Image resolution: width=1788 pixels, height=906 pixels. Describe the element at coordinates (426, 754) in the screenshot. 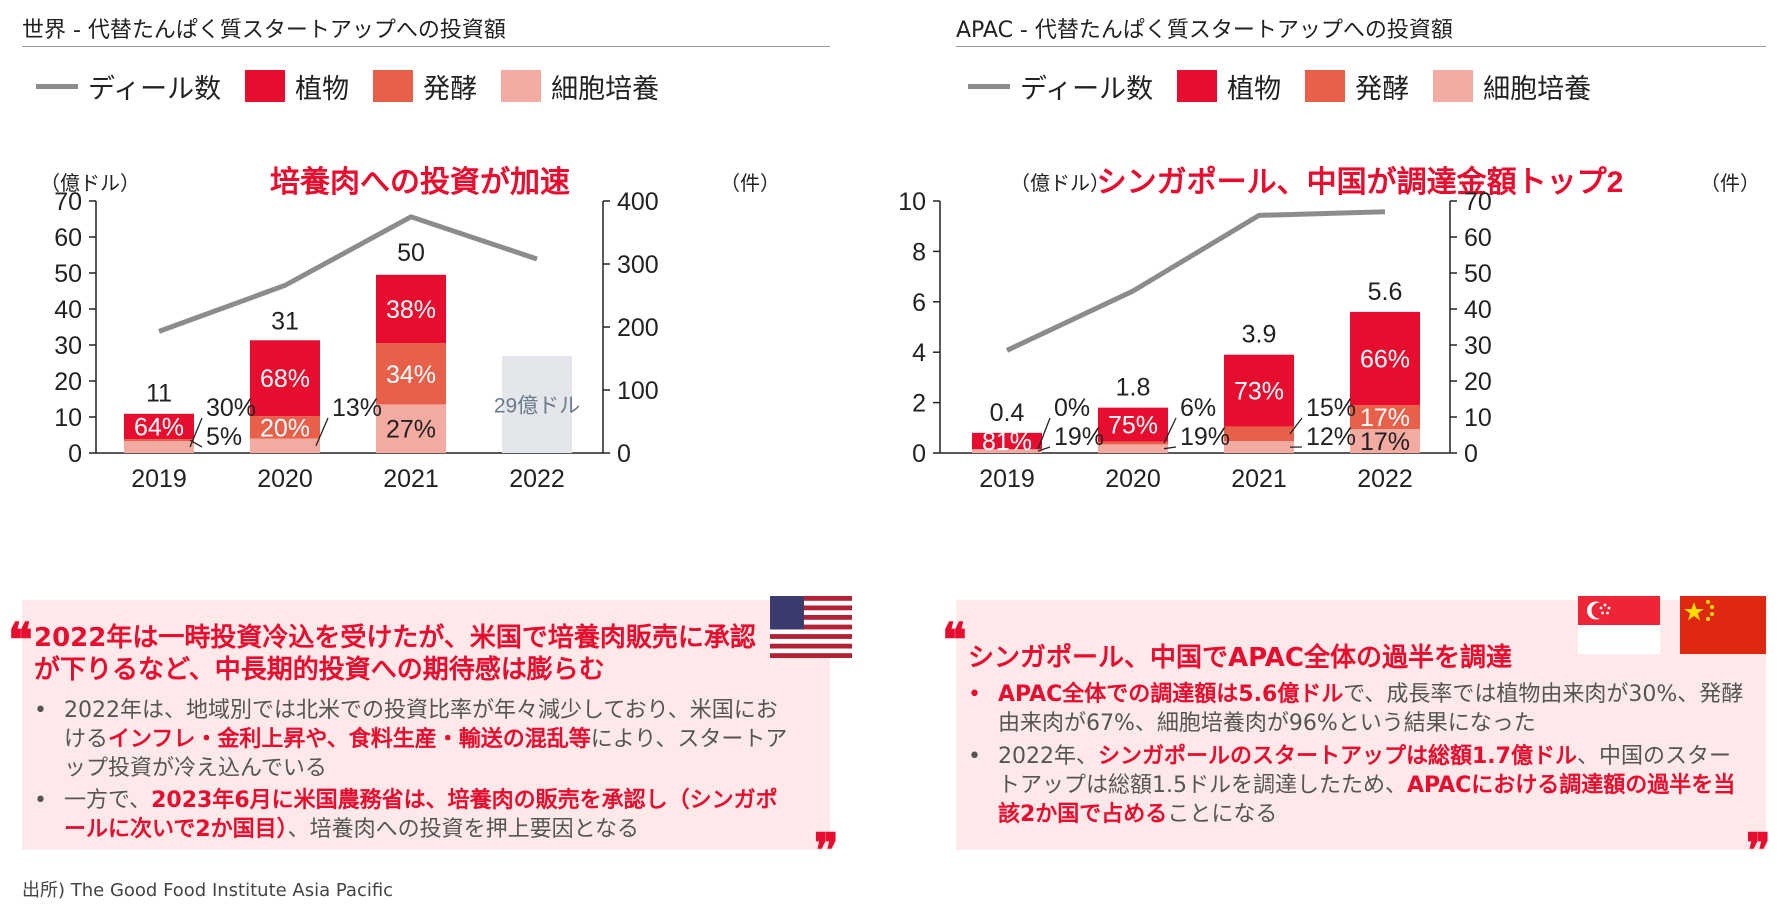

I see `left-b1-text-c: により、スタートアップ投資が冷え込んでいる` at that location.